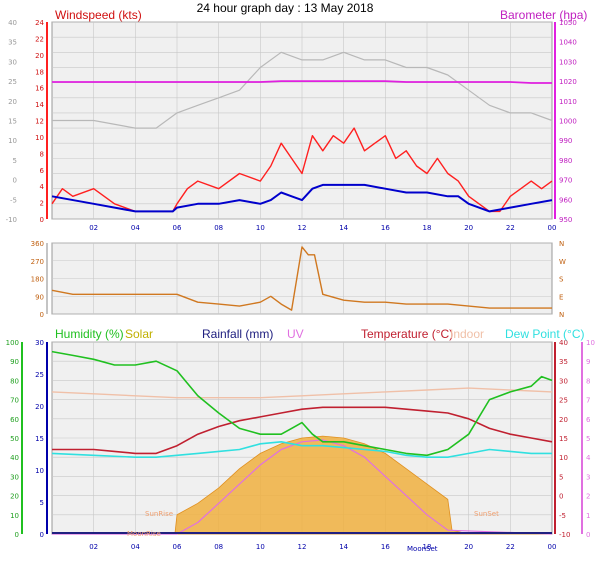  I want to click on sunset-label: SunSet, so click(486, 514).